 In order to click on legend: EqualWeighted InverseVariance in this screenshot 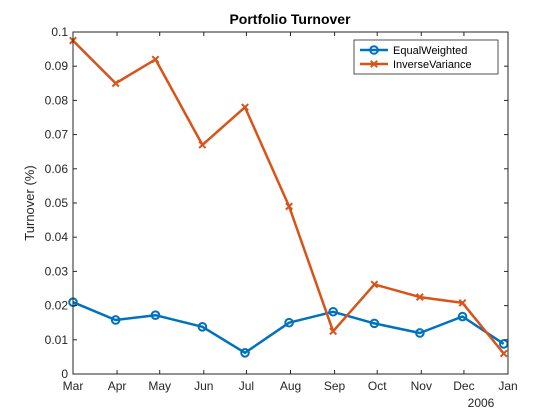, I will do `click(426, 57)`.